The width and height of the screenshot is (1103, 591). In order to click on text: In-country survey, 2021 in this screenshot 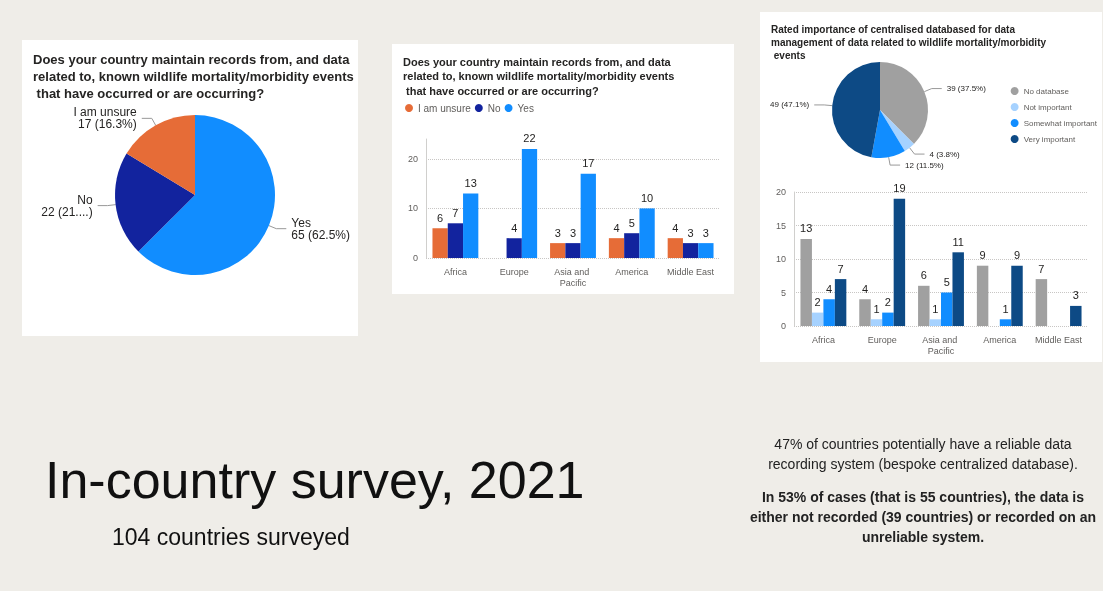, I will do `click(315, 480)`.